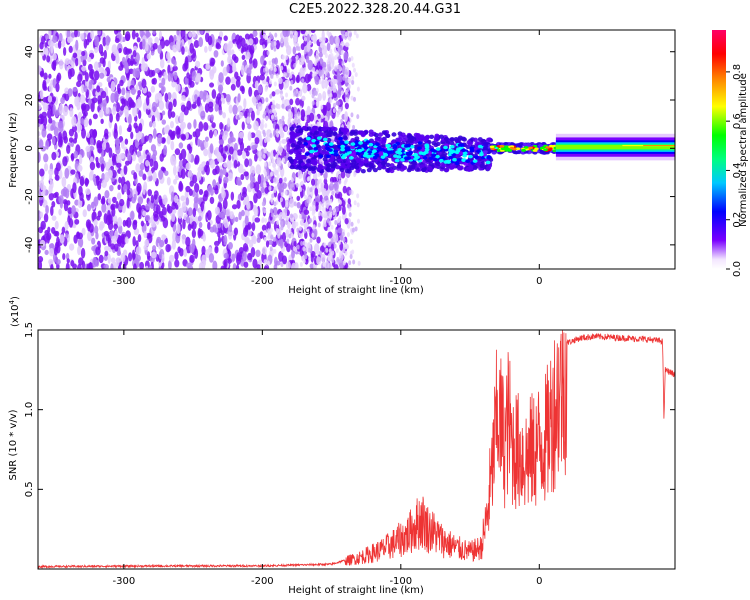 The height and width of the screenshot is (600, 750). I want to click on x-tick-label: -100, so click(400, 281).